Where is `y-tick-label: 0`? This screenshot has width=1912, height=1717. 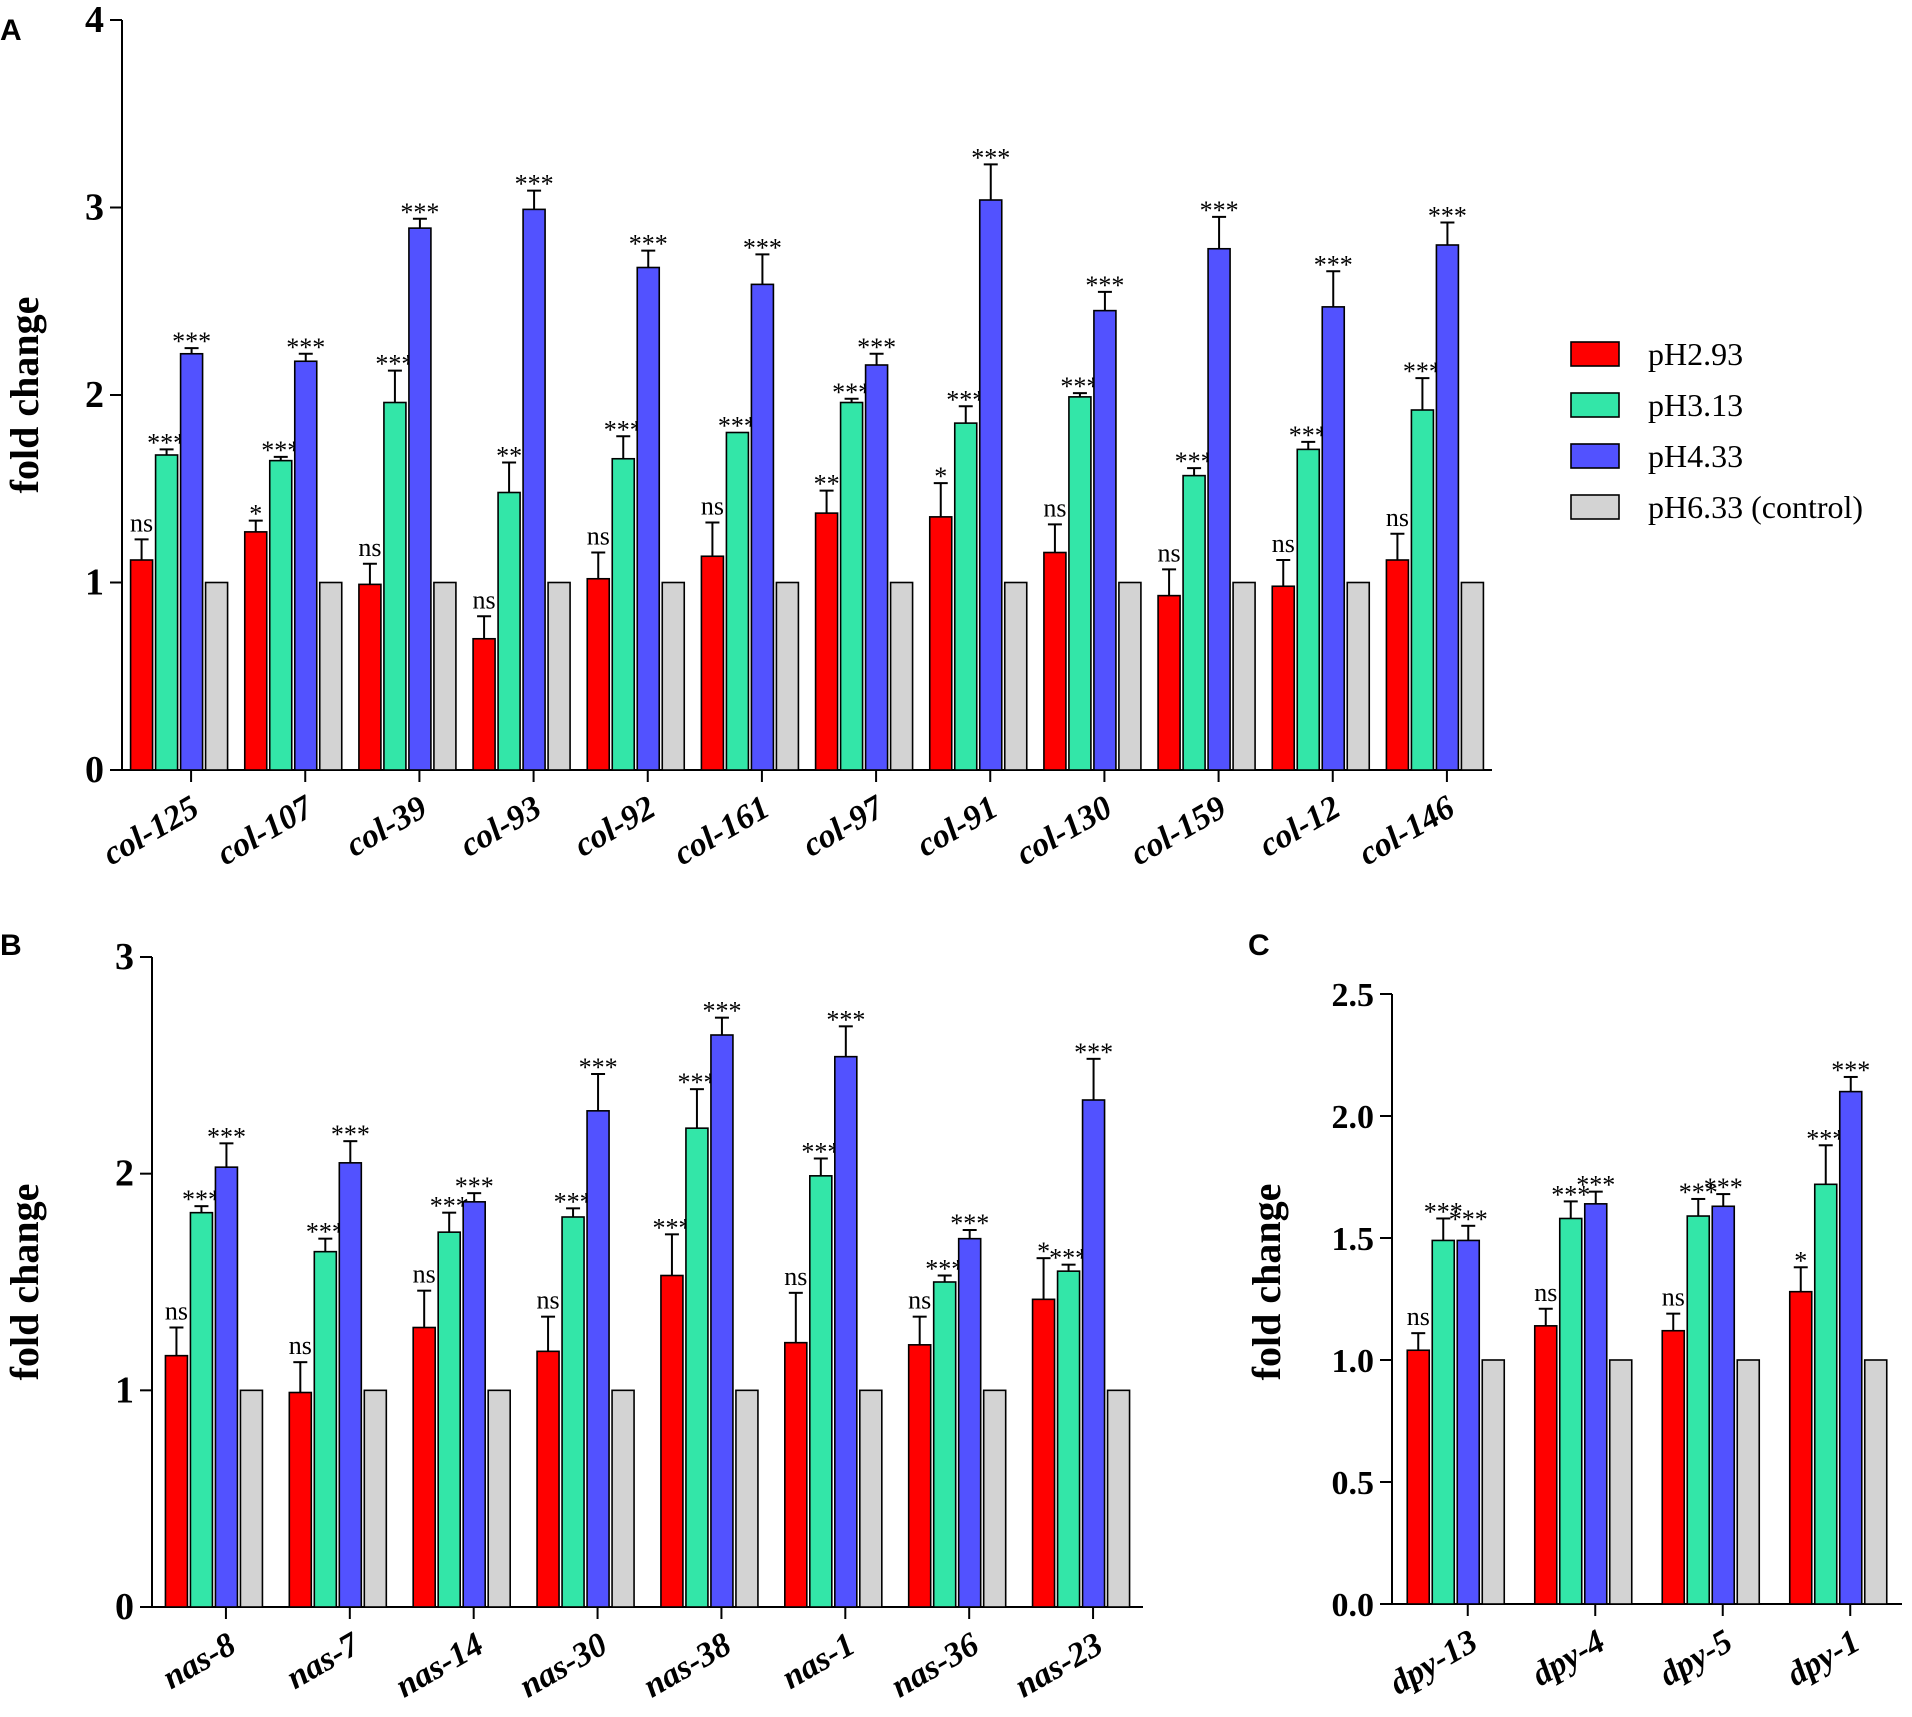
y-tick-label: 0 is located at coordinates (94, 770).